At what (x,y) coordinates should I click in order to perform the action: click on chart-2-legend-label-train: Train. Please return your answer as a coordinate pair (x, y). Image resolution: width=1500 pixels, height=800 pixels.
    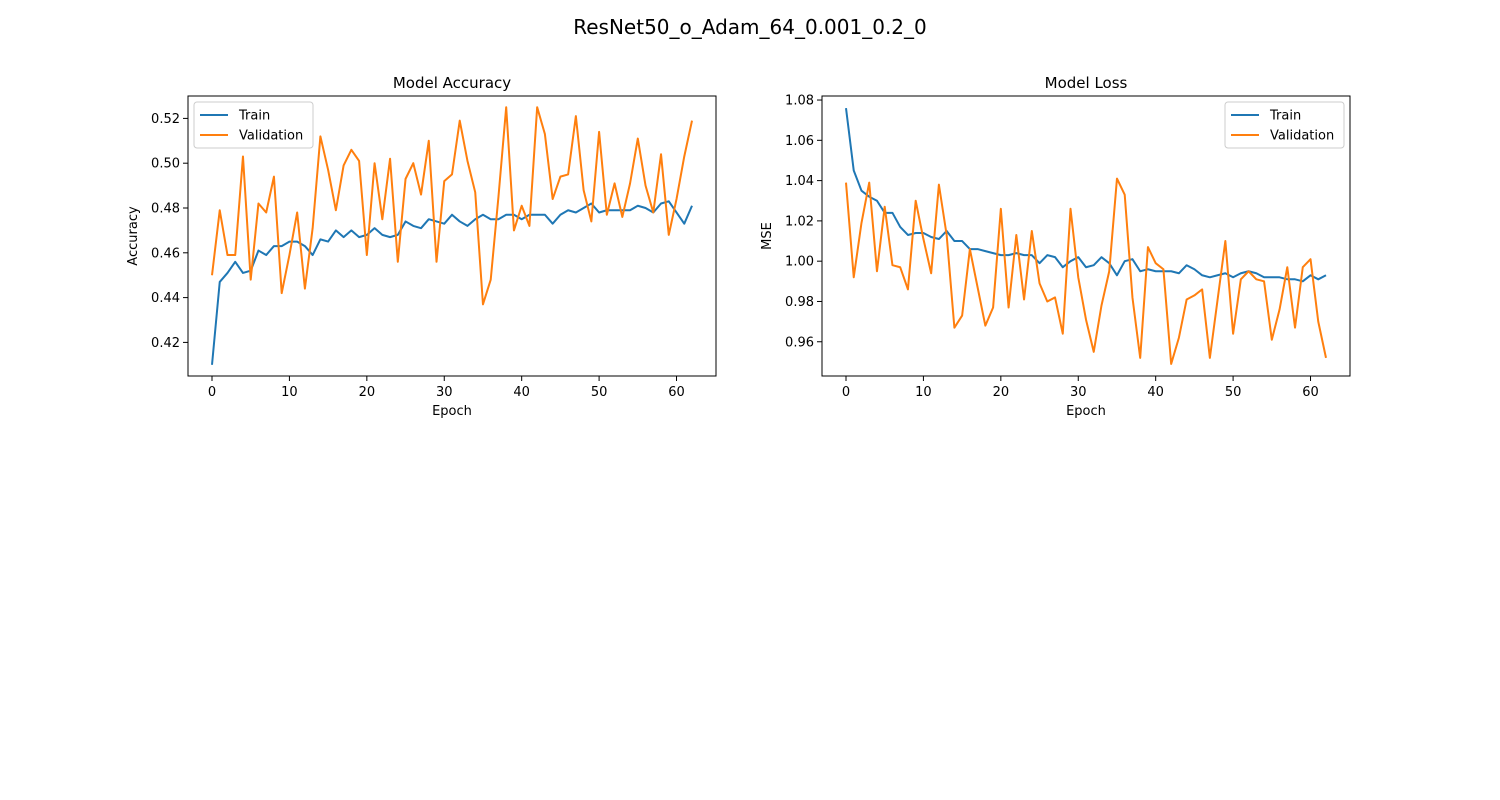
    Looking at the image, I should click on (1285, 116).